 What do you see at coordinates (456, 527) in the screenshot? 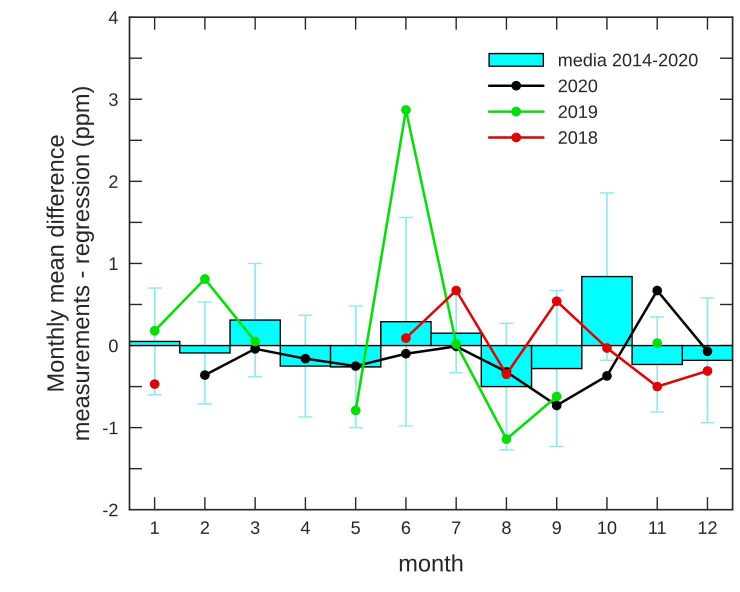
I see `x-tick-label: 7` at bounding box center [456, 527].